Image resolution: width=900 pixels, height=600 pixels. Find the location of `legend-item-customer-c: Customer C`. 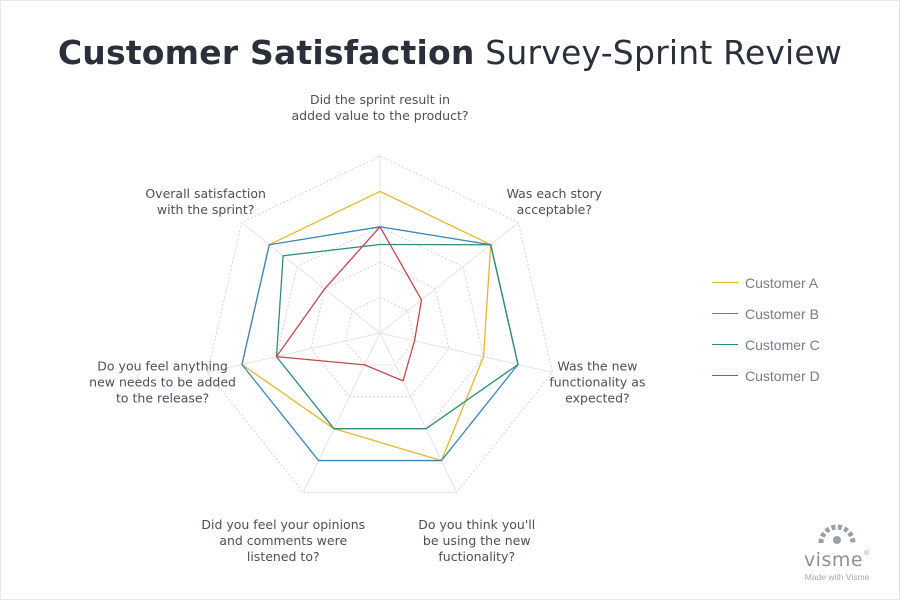

legend-item-customer-c: Customer C is located at coordinates (766, 344).